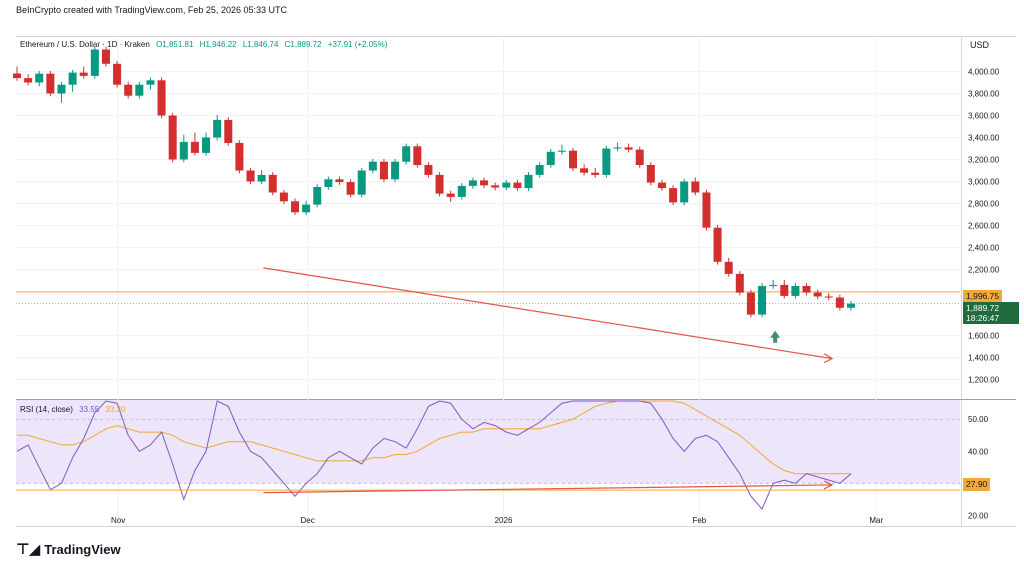 The width and height of the screenshot is (1024, 568). Describe the element at coordinates (516, 399) in the screenshot. I see `pane-divider` at that location.